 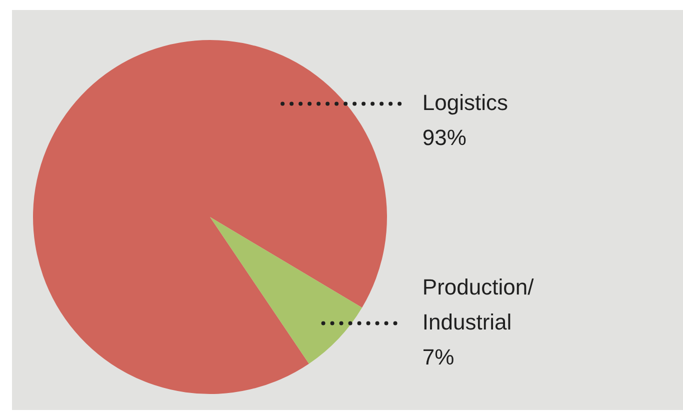 I want to click on slice-label: Logistics, so click(x=465, y=102).